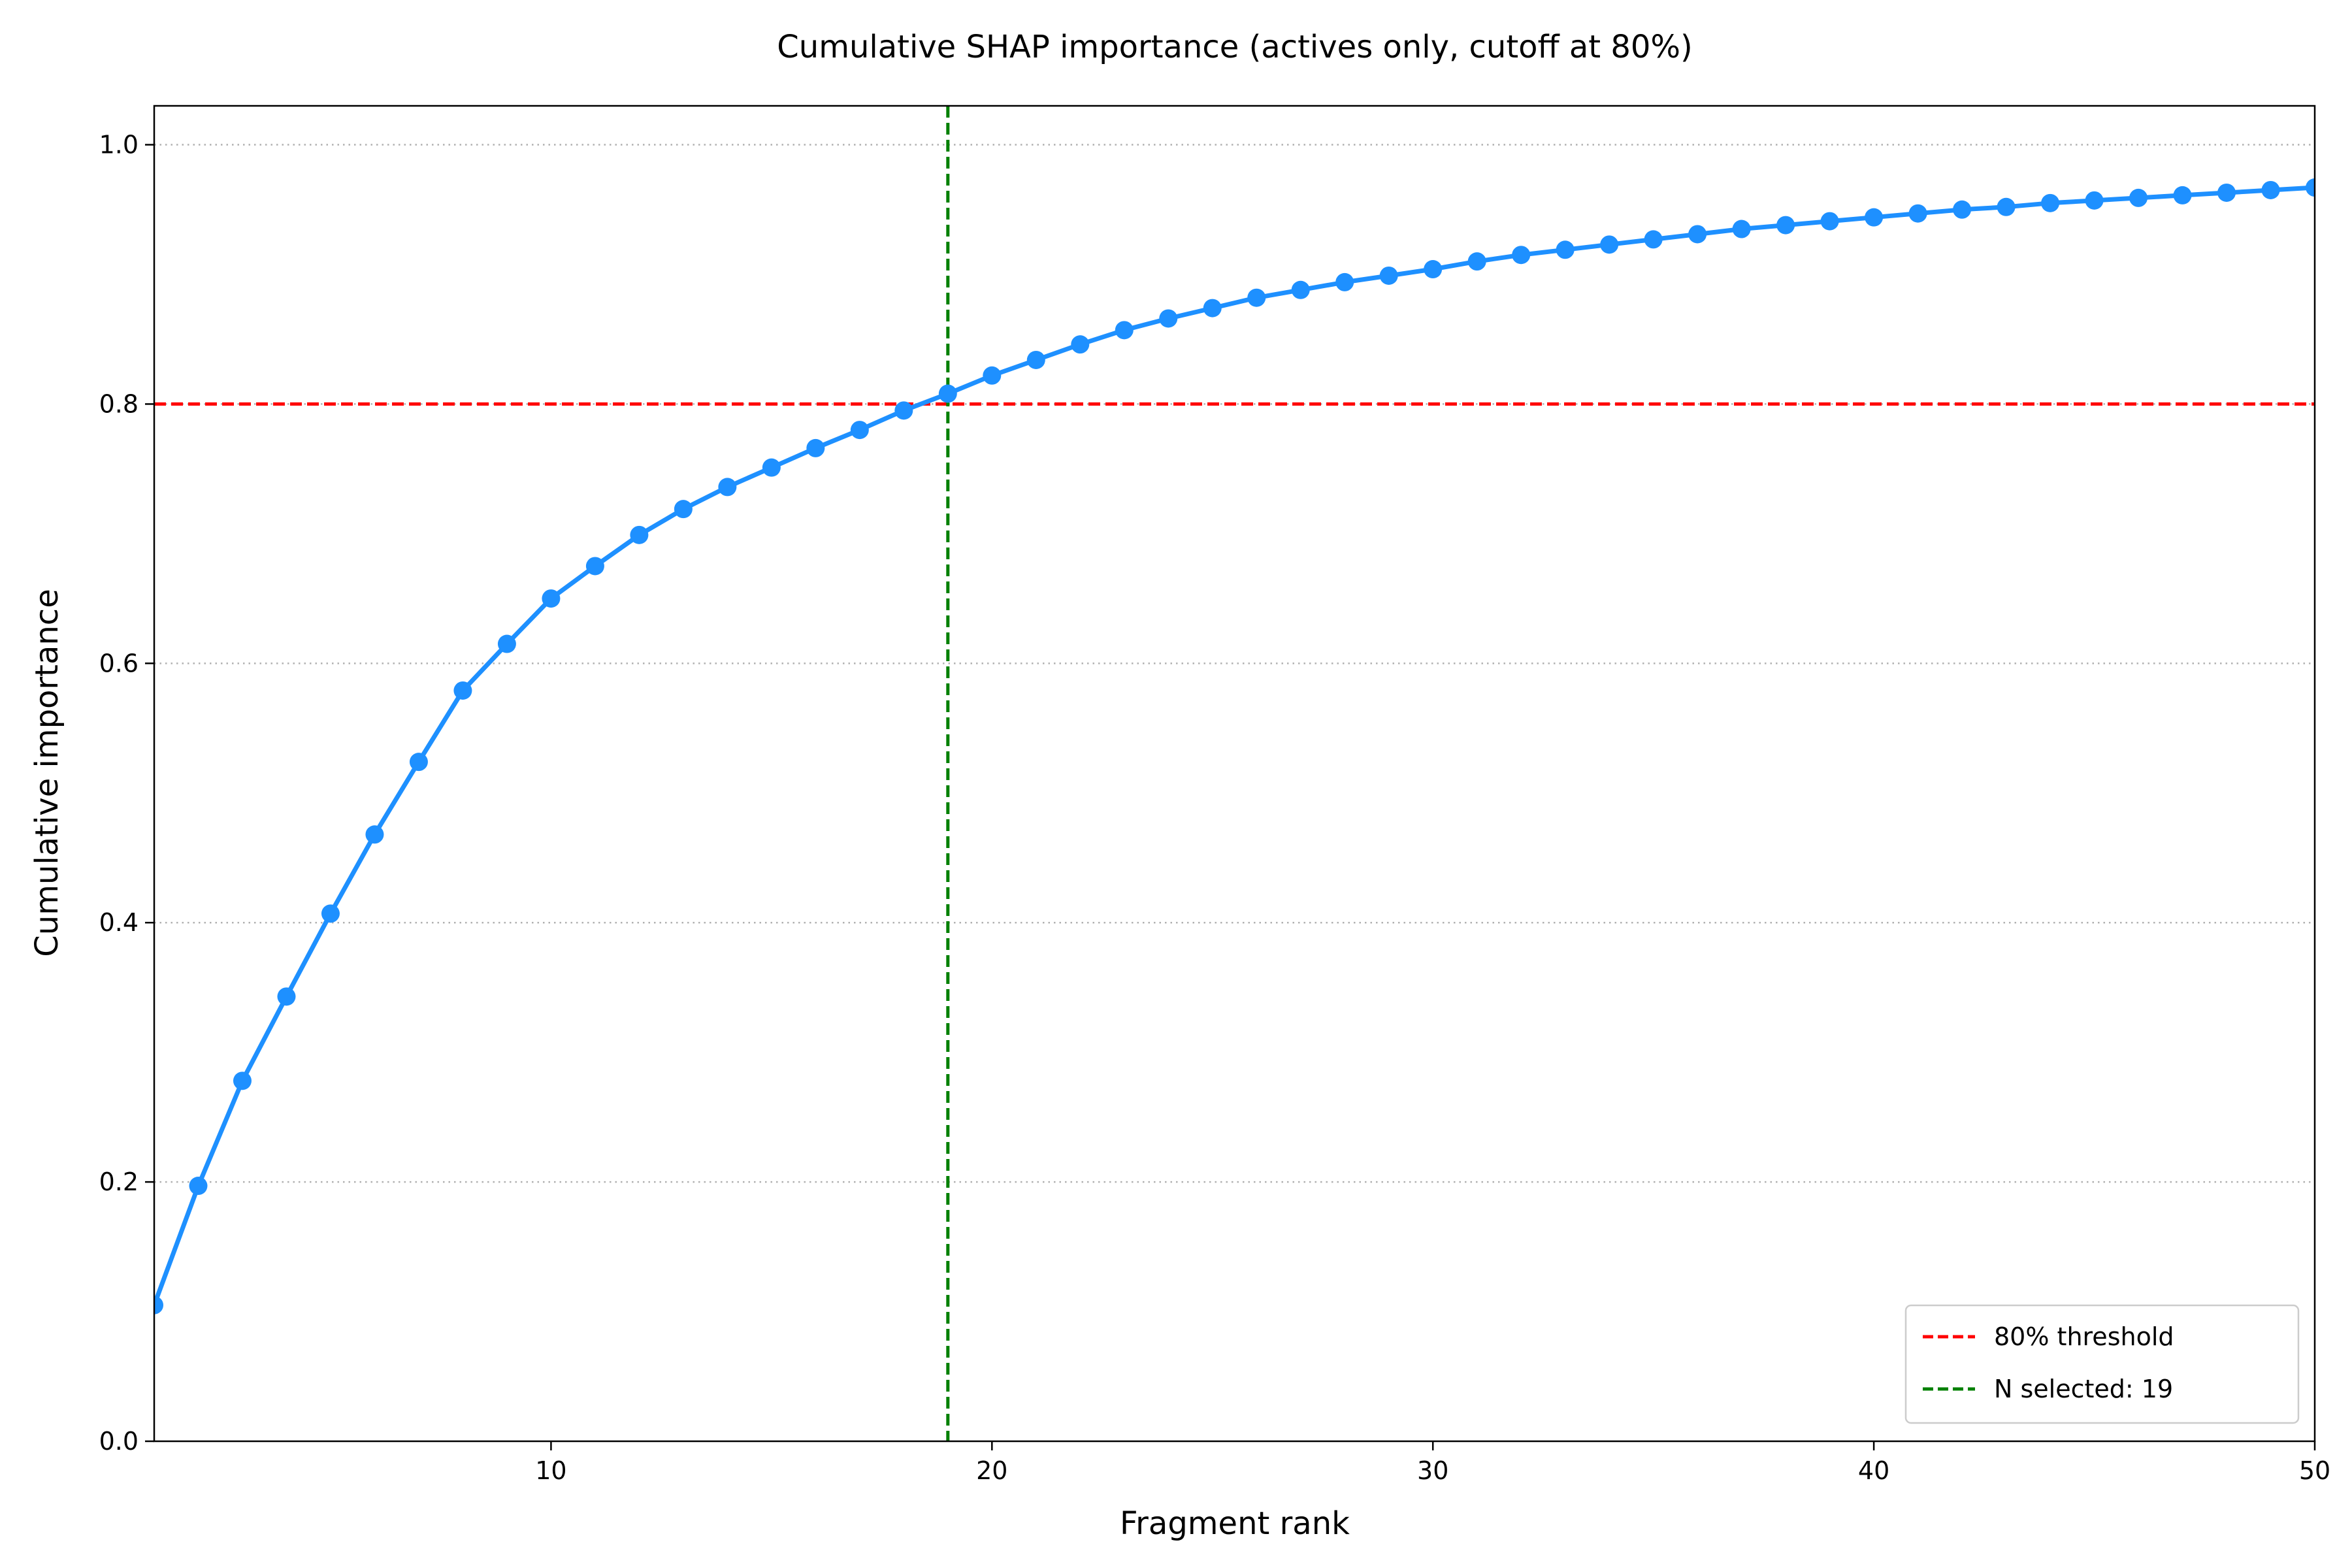  I want to click on legend-label: 80% threshold, so click(2084, 1336).